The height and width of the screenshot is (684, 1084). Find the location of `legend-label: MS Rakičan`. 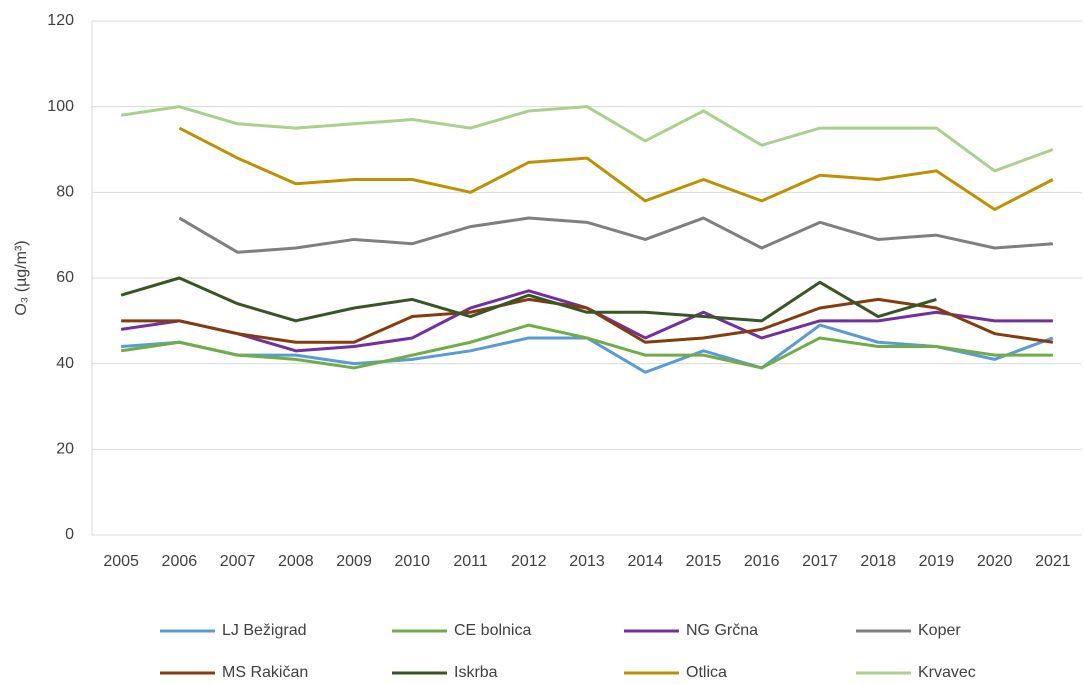

legend-label: MS Rakičan is located at coordinates (265, 672).